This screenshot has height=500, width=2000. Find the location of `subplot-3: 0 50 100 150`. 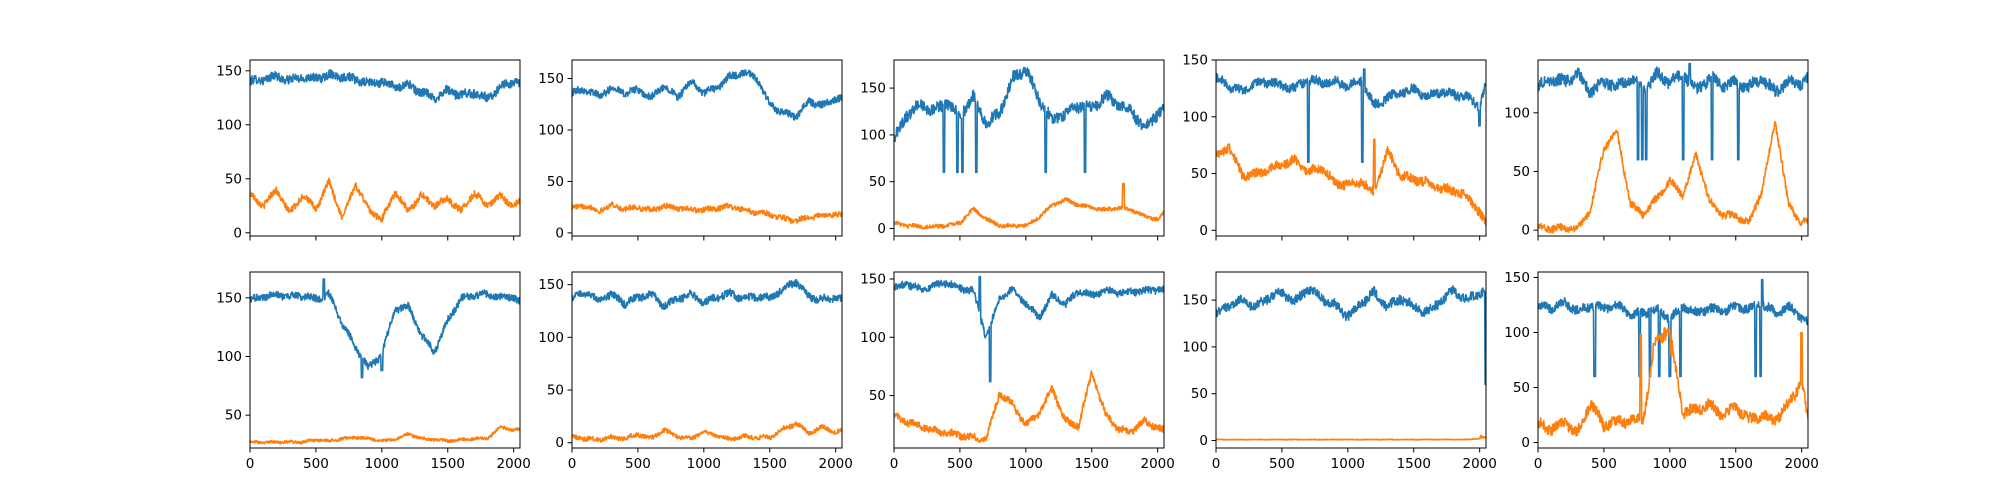

subplot-3: 0 50 100 150 is located at coordinates (1012, 150).